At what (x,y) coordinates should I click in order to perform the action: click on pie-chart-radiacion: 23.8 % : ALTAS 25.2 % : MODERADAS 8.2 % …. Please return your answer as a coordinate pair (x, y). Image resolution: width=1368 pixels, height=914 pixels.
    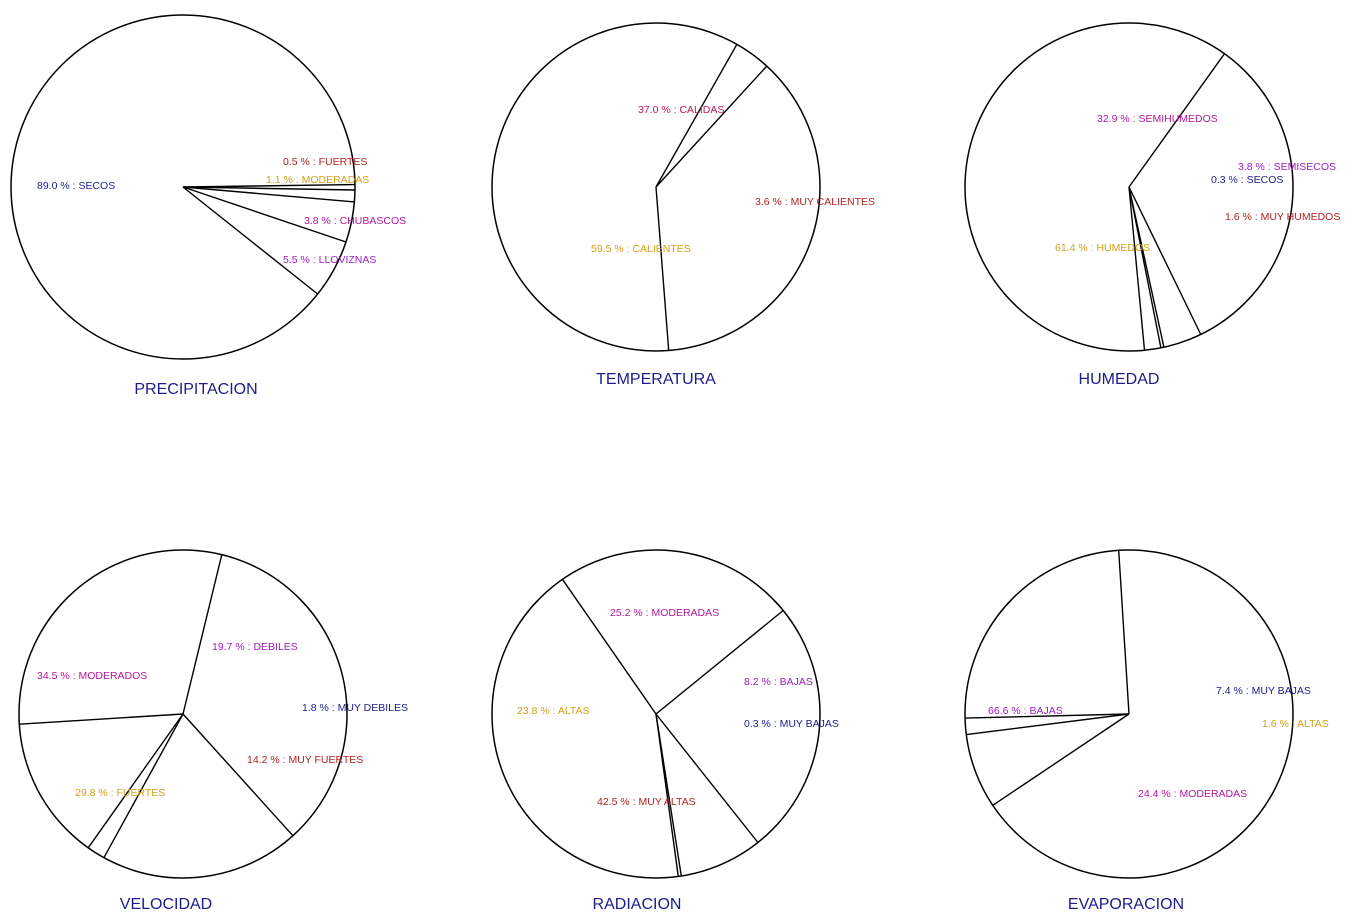
    Looking at the image, I should click on (665, 731).